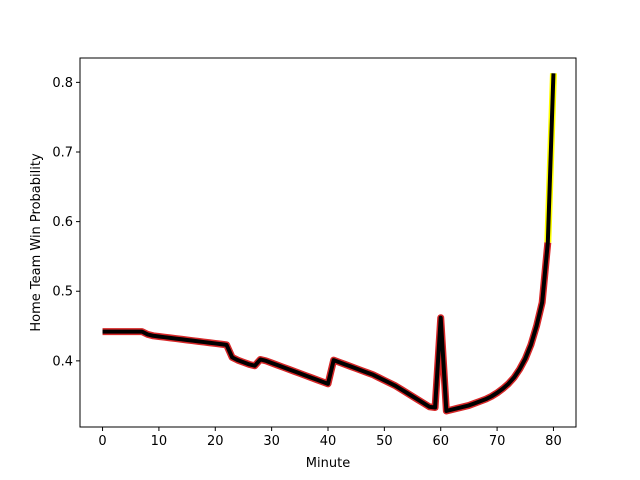  Describe the element at coordinates (102, 441) in the screenshot. I see `x-tick-label: 0` at that location.